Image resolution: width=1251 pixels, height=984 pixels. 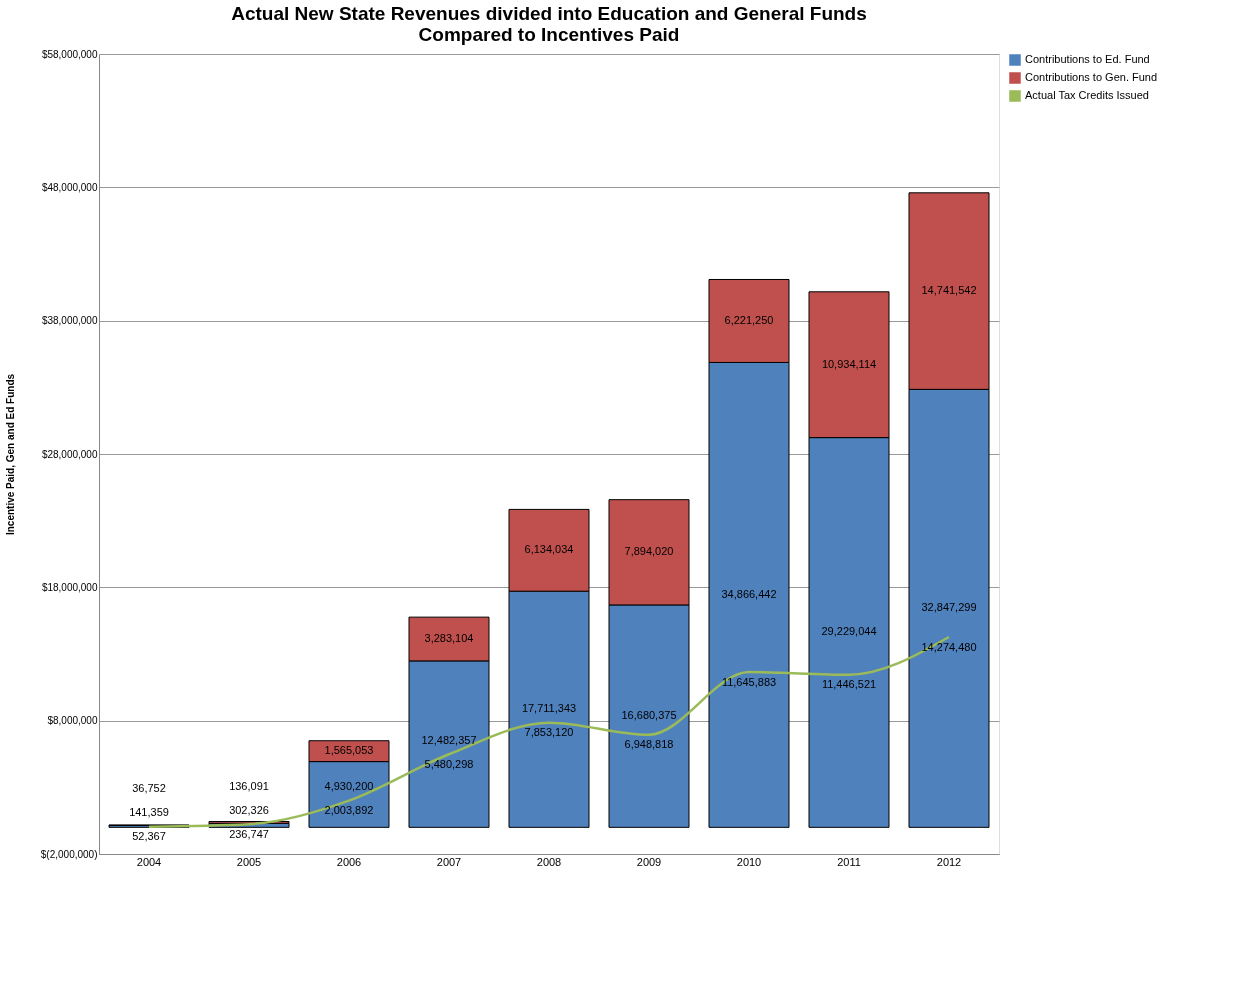 I want to click on data-label: 36,752, so click(x=149, y=788).